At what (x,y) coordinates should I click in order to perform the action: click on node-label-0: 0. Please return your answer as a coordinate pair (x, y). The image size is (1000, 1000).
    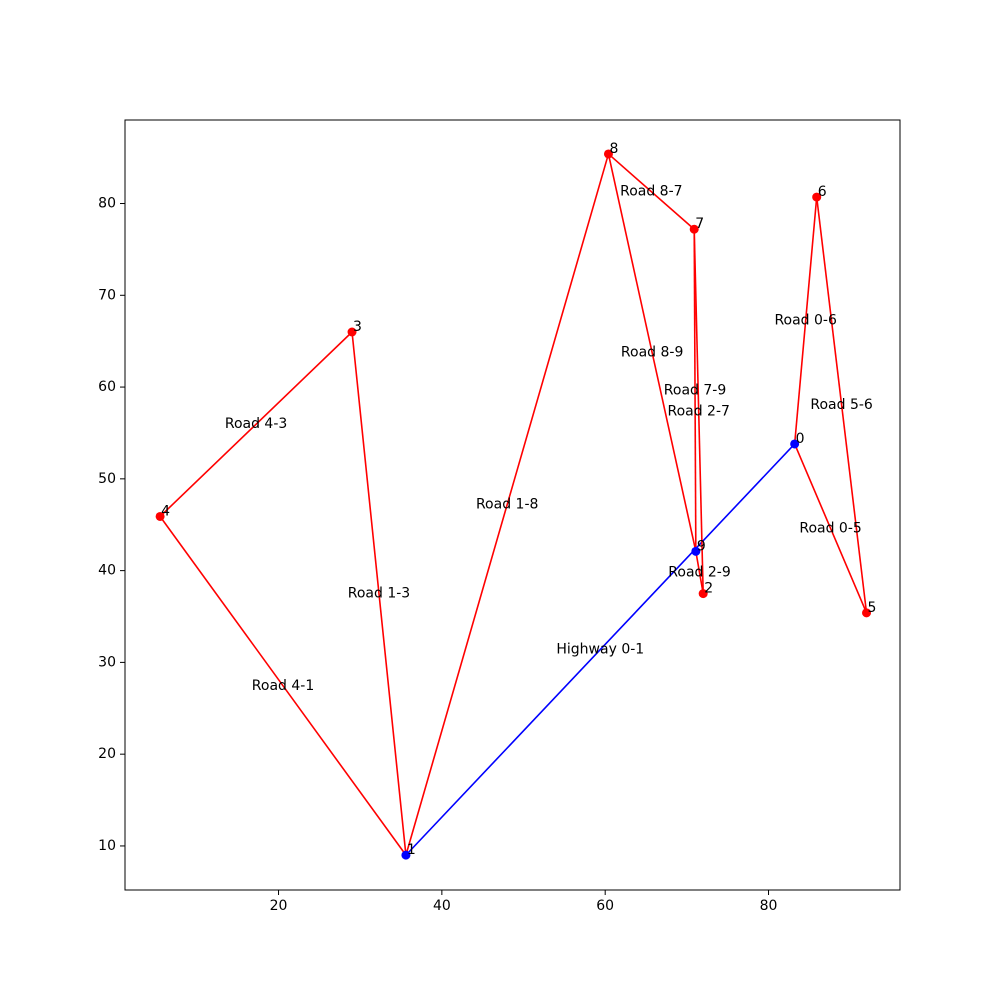
    Looking at the image, I should click on (800, 439).